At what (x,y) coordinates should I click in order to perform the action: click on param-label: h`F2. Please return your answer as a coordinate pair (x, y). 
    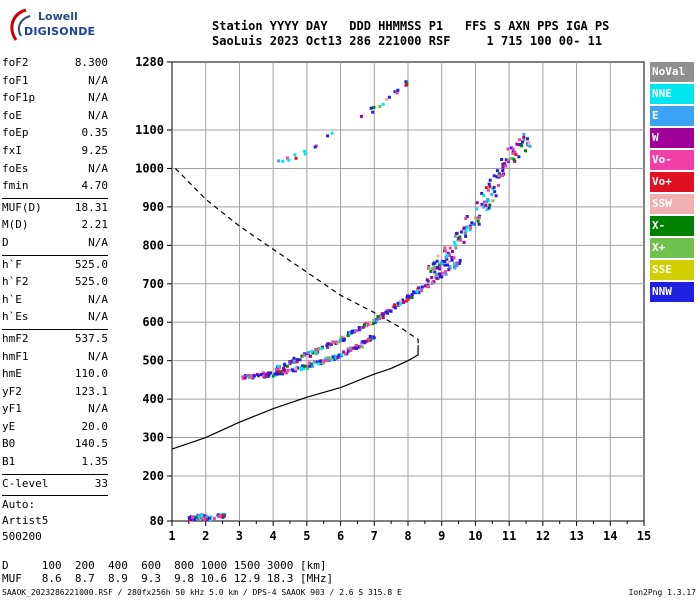
    Looking at the image, I should click on (15, 282).